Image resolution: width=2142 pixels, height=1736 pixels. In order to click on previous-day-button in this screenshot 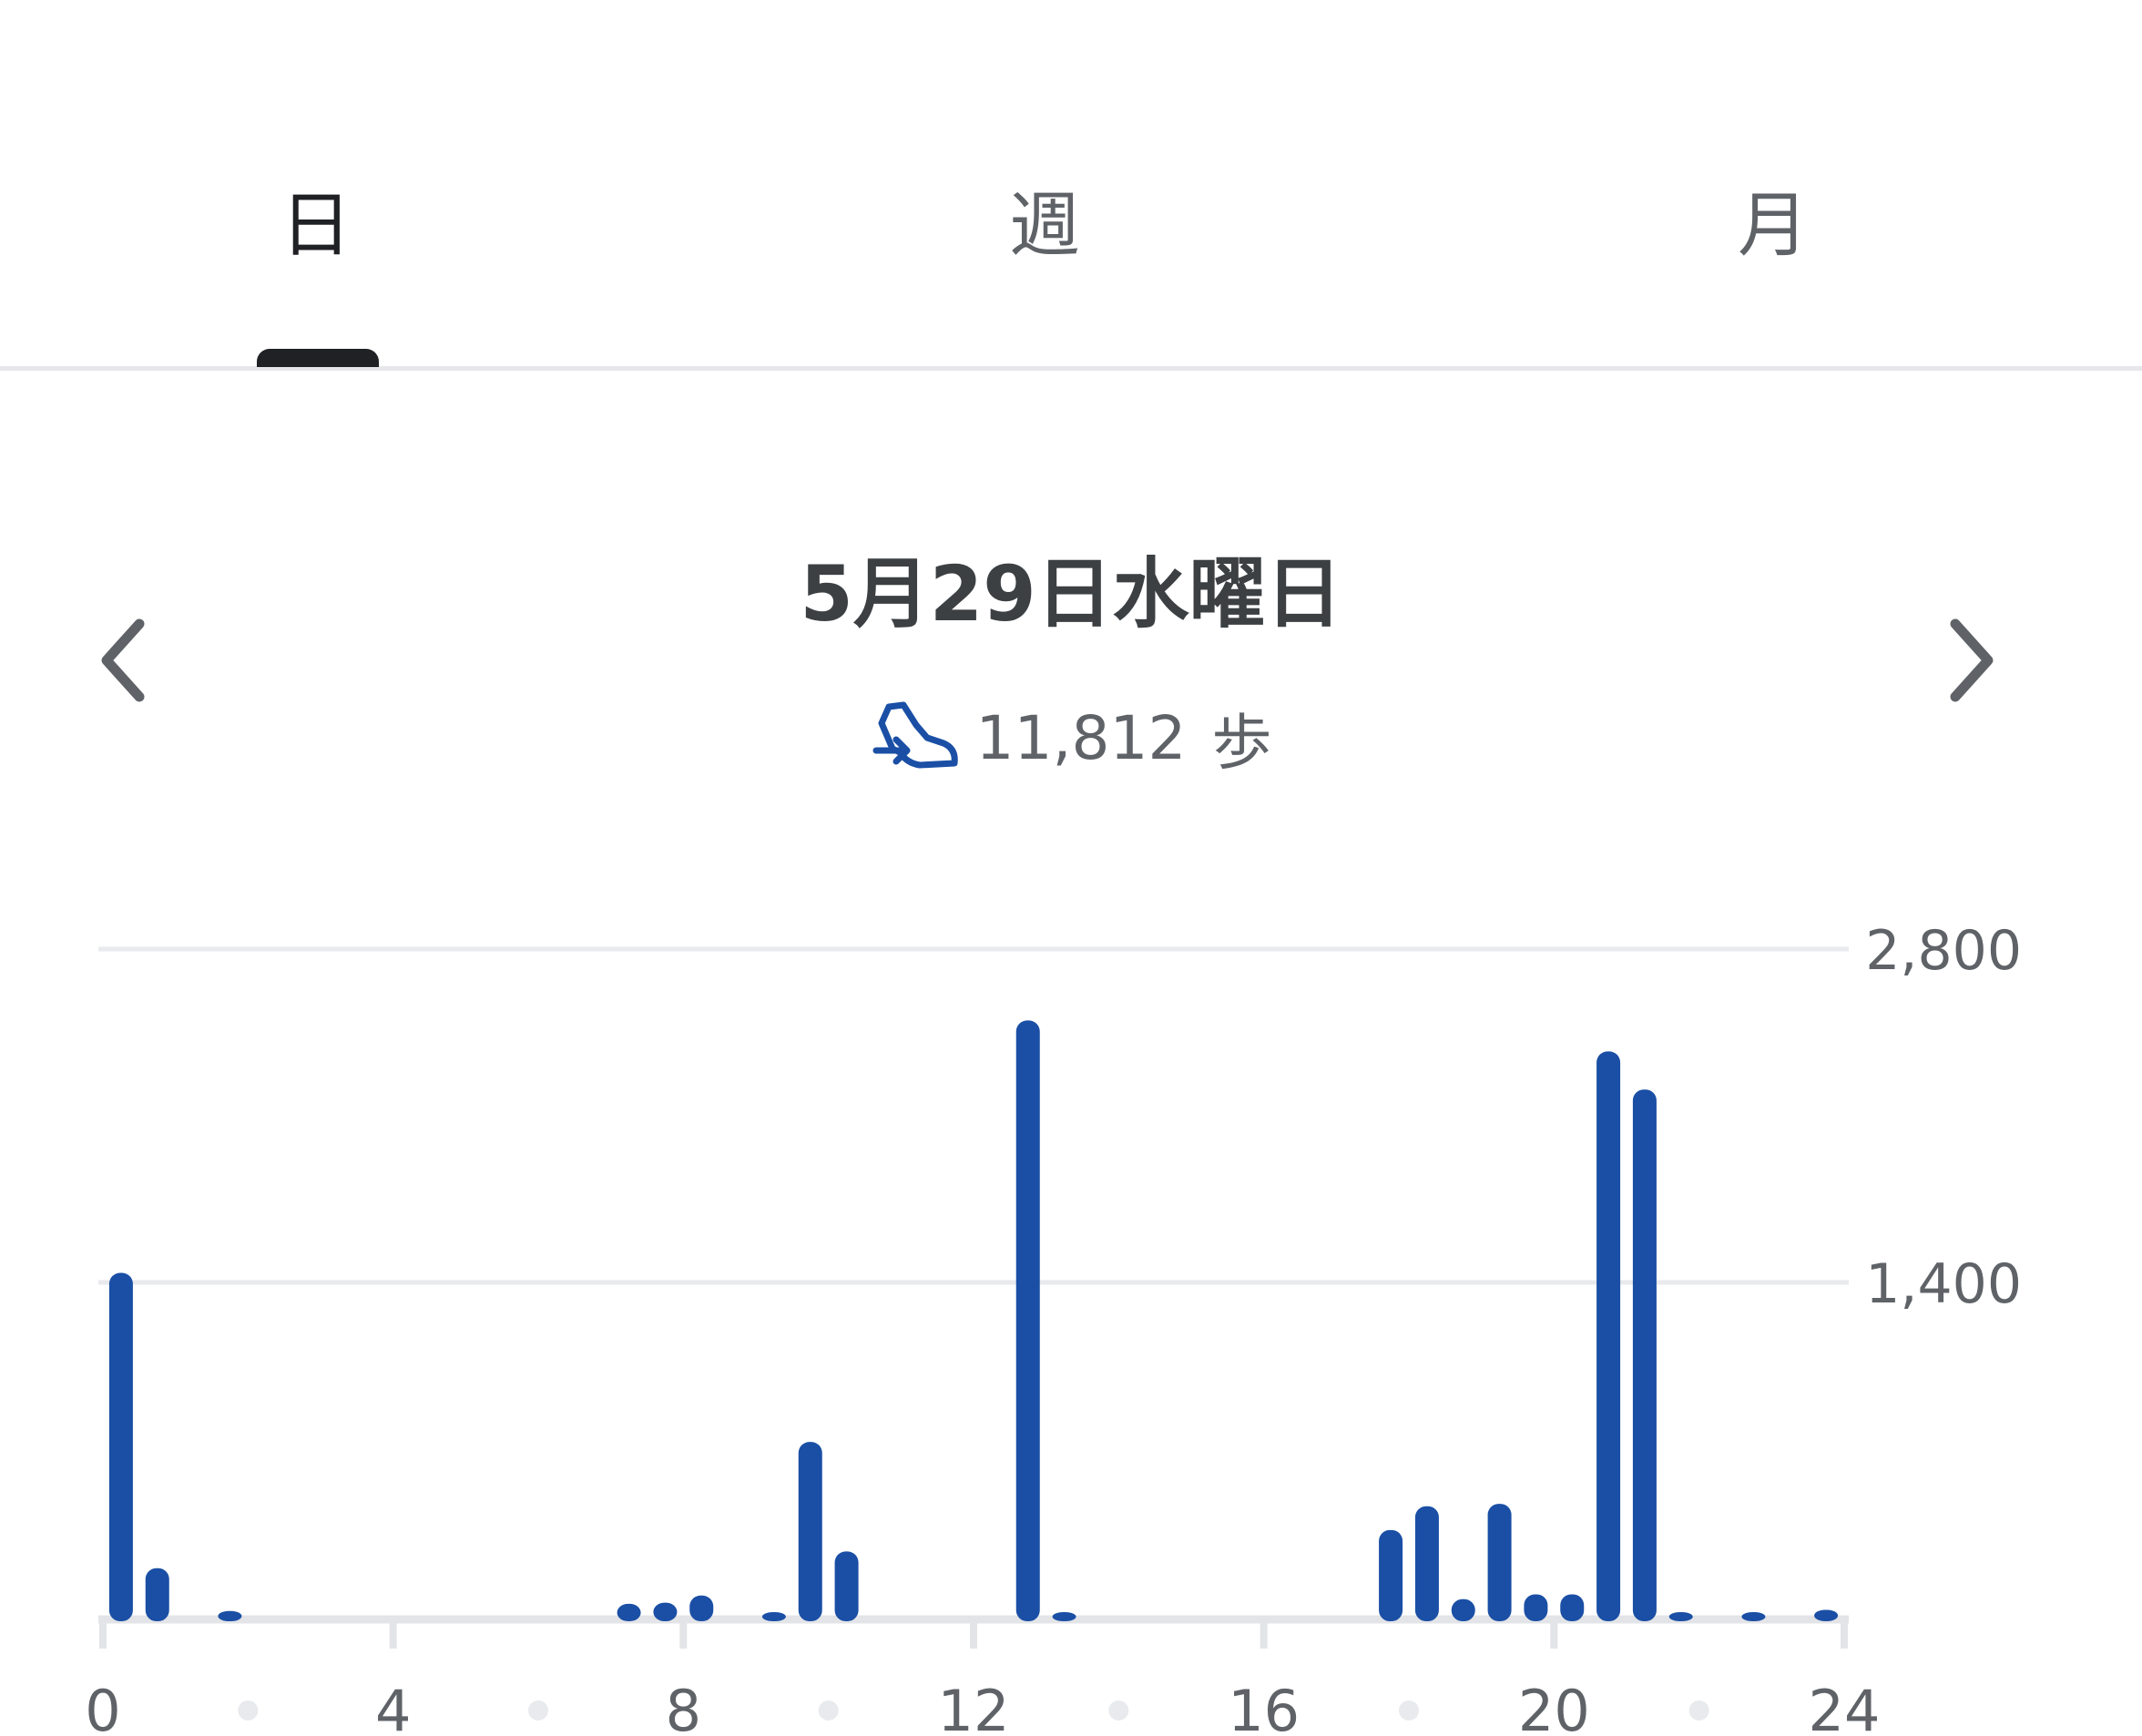, I will do `click(123, 660)`.